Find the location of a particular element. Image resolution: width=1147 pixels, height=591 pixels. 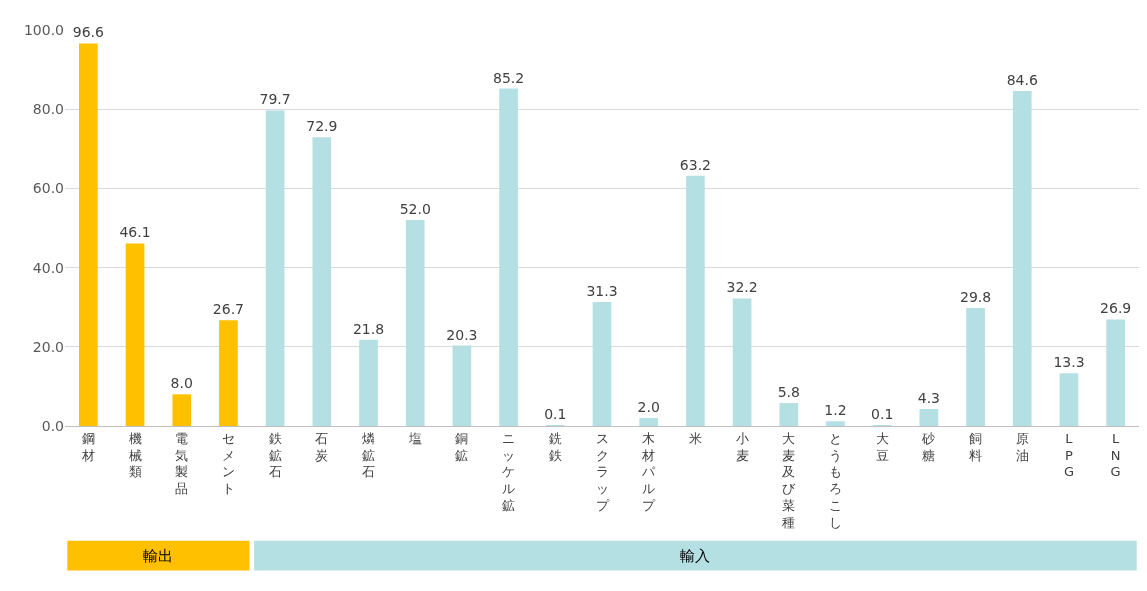

x-tick-label: 飼料 is located at coordinates (976, 446).